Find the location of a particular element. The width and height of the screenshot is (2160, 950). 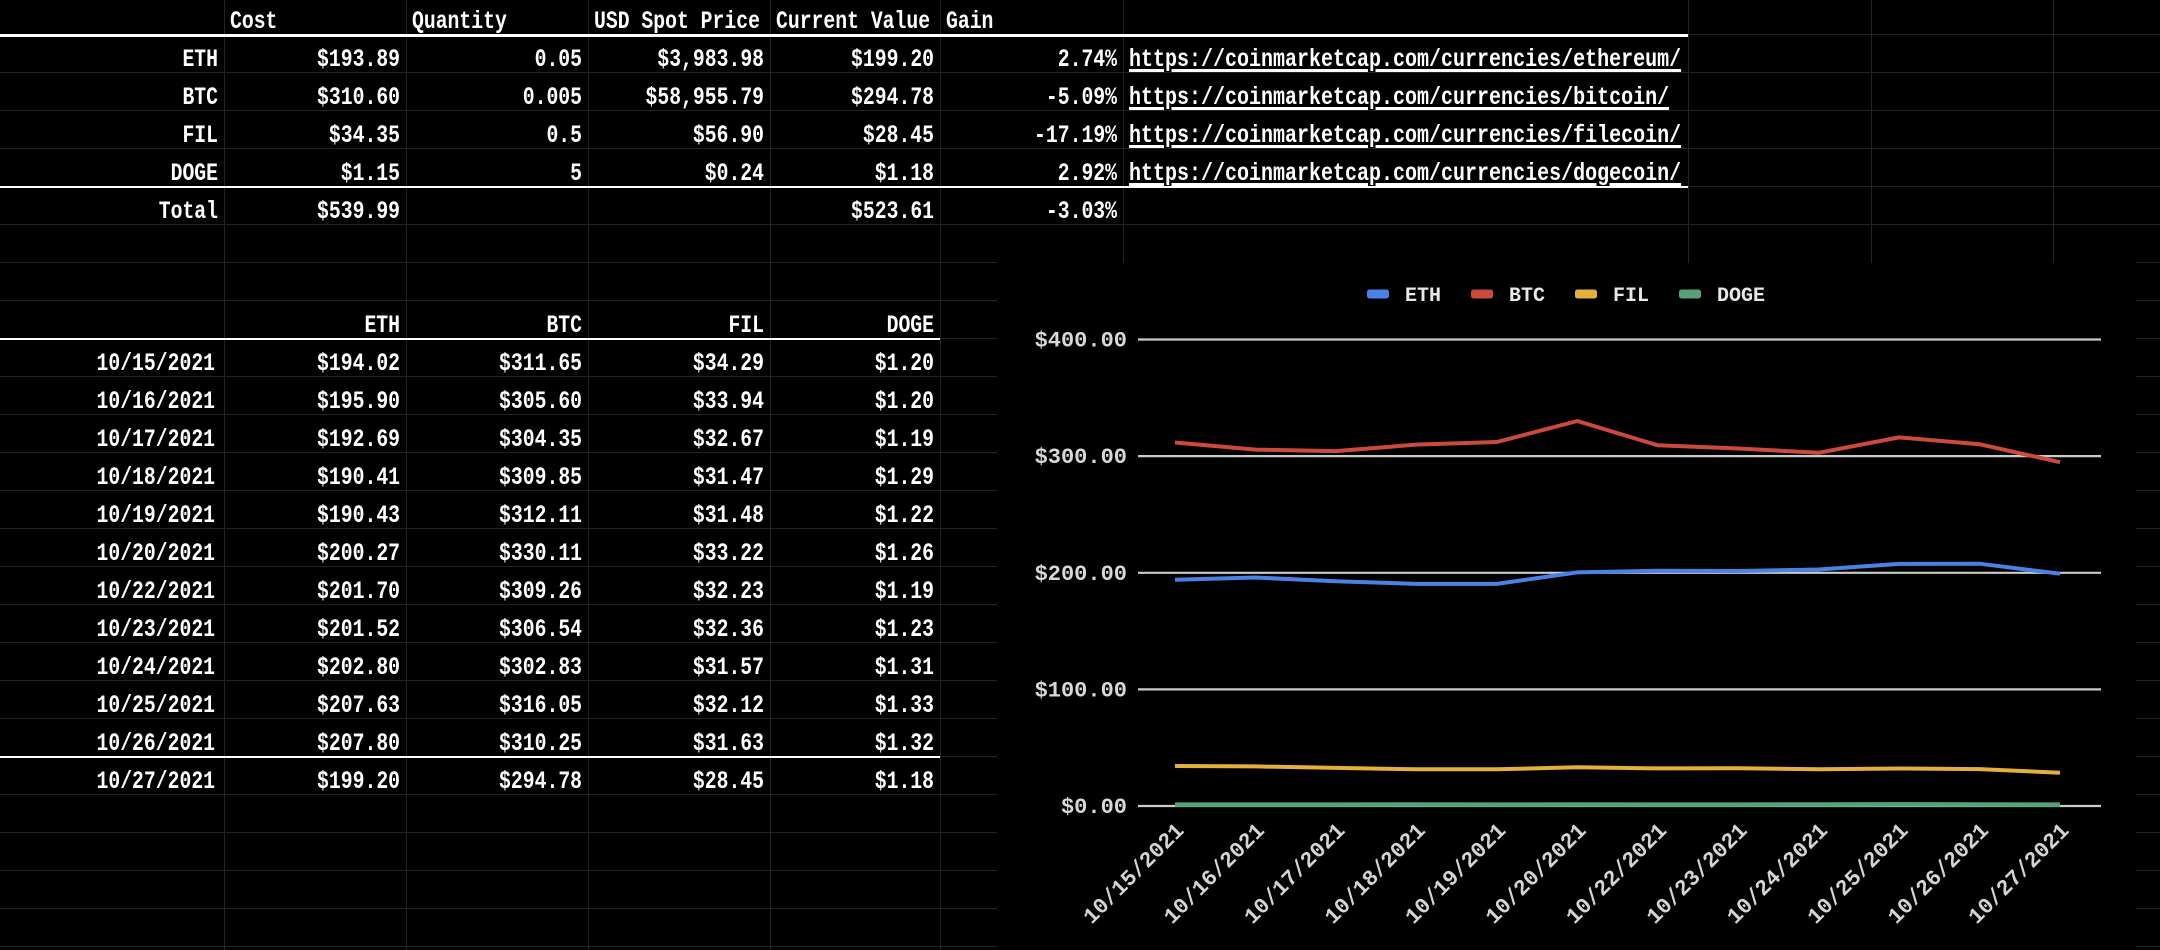

svg-text: $0.00 is located at coordinates (1094, 807).